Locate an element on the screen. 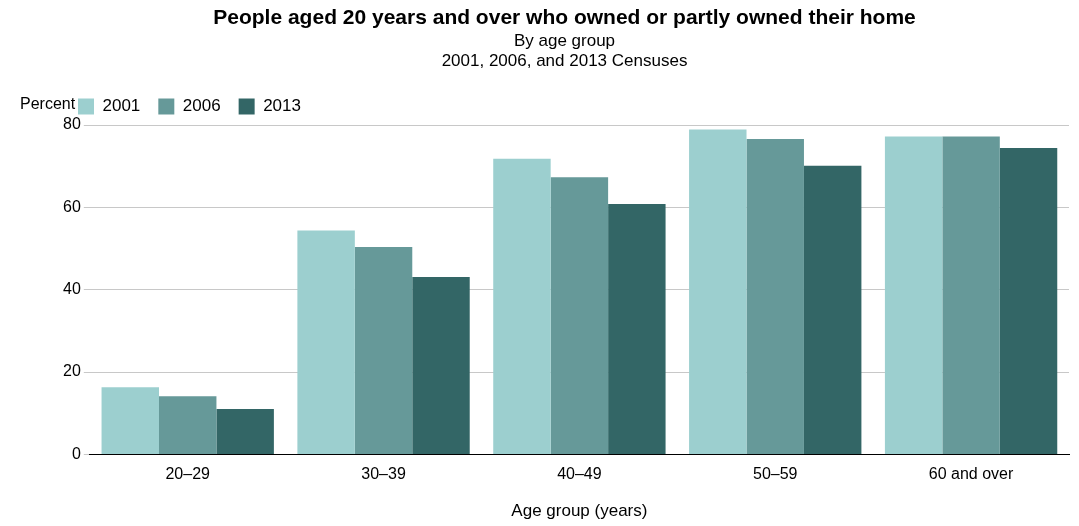 This screenshot has height=526, width=1079. x-tick-label: 30–39 is located at coordinates (383, 474).